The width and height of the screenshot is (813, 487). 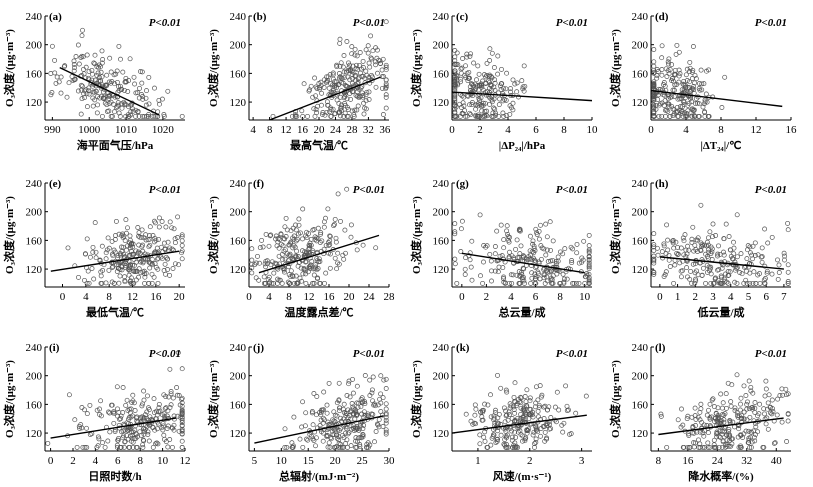 I want to click on x-axis-title: 降水概率/(%), so click(x=721, y=476).